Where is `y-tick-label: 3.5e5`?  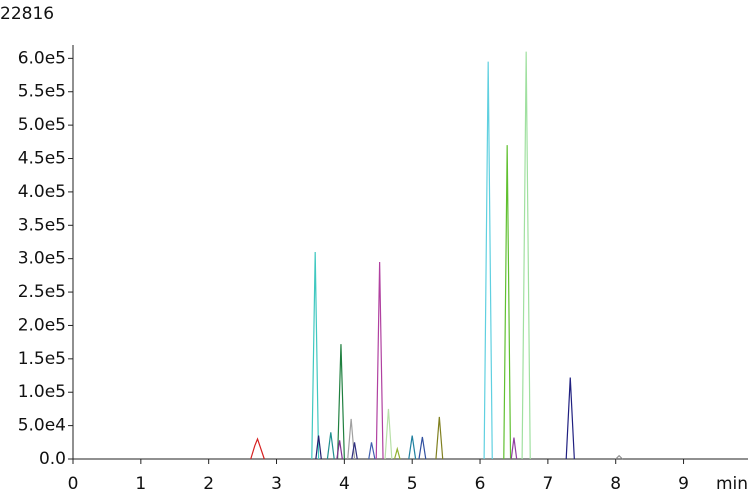 y-tick-label: 3.5e5 is located at coordinates (42, 225).